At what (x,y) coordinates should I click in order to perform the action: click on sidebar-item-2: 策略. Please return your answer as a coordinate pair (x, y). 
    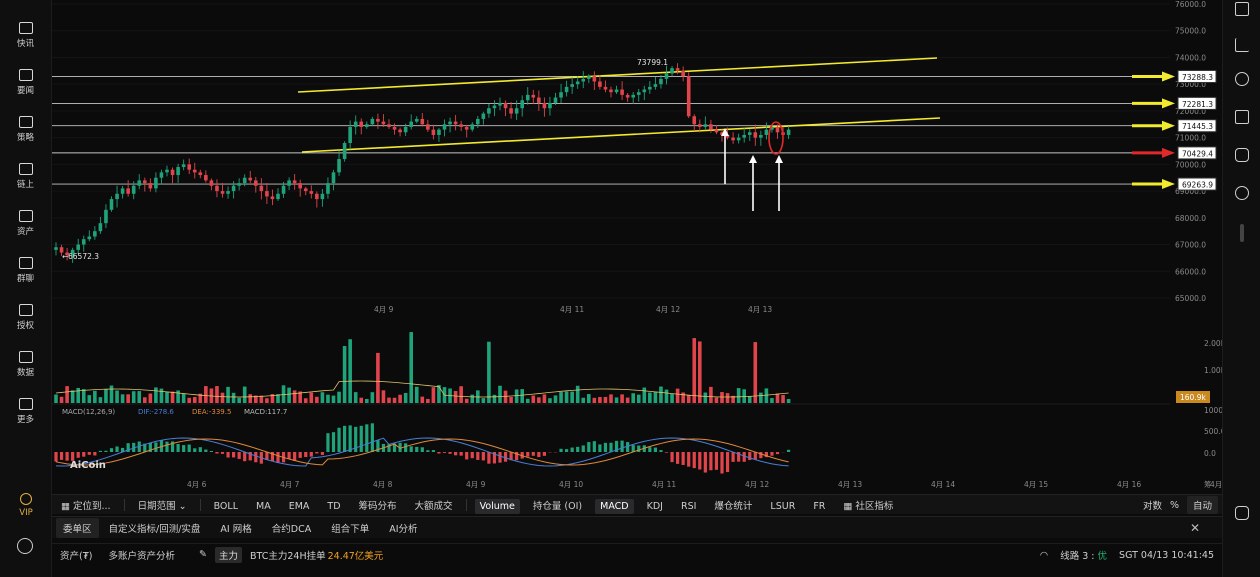
    Looking at the image, I should click on (25, 129).